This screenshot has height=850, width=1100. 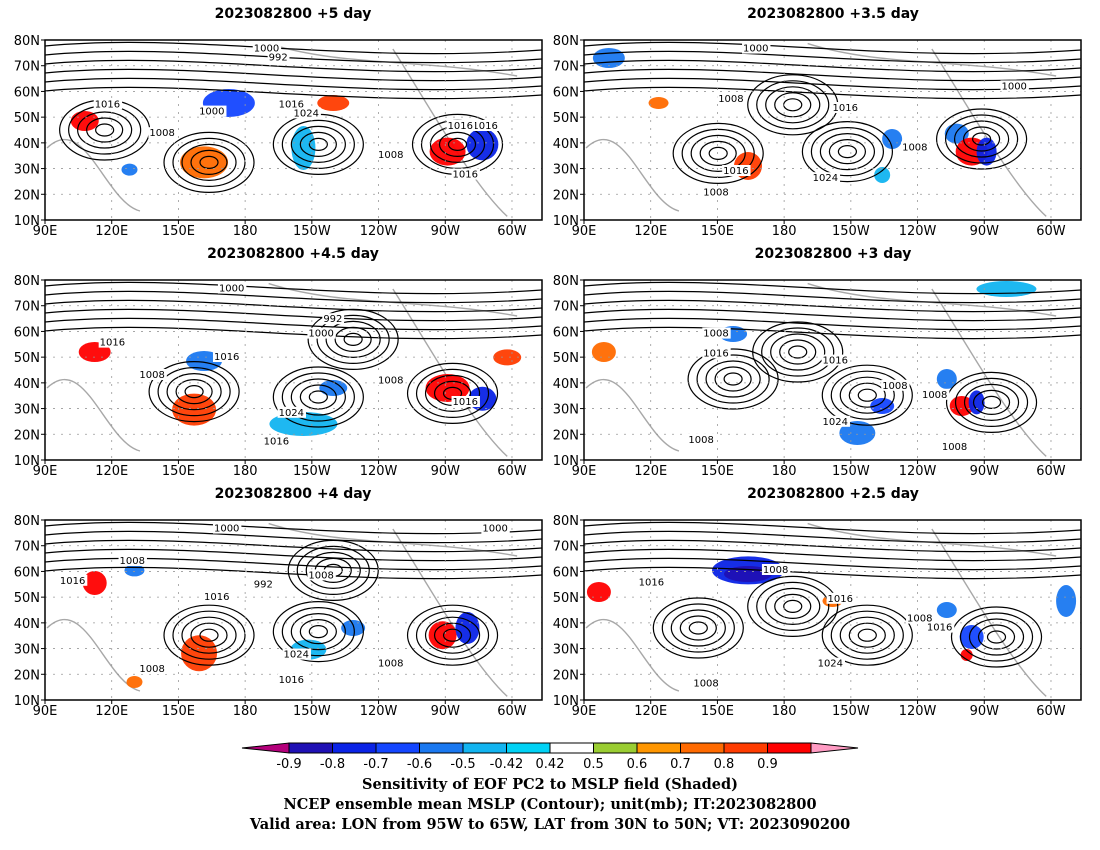 I want to click on lon-tick-label: 120E, so click(x=650, y=471).